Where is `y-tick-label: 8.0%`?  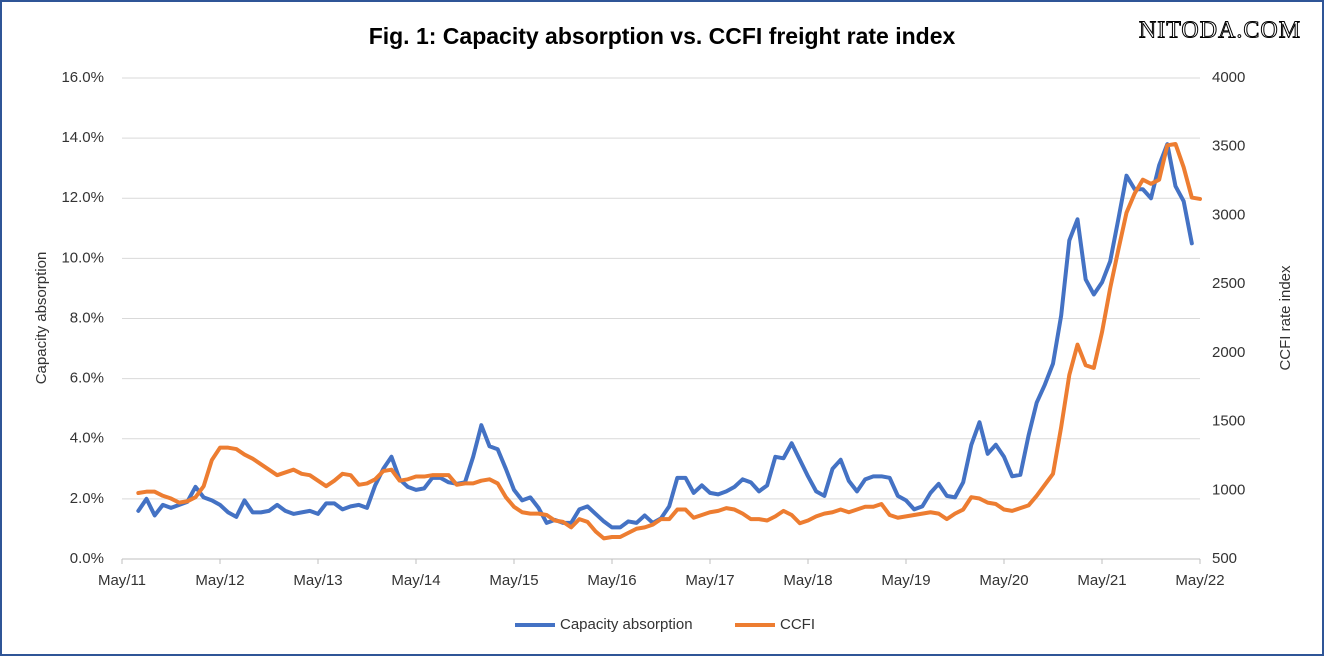 y-tick-label: 8.0% is located at coordinates (87, 317).